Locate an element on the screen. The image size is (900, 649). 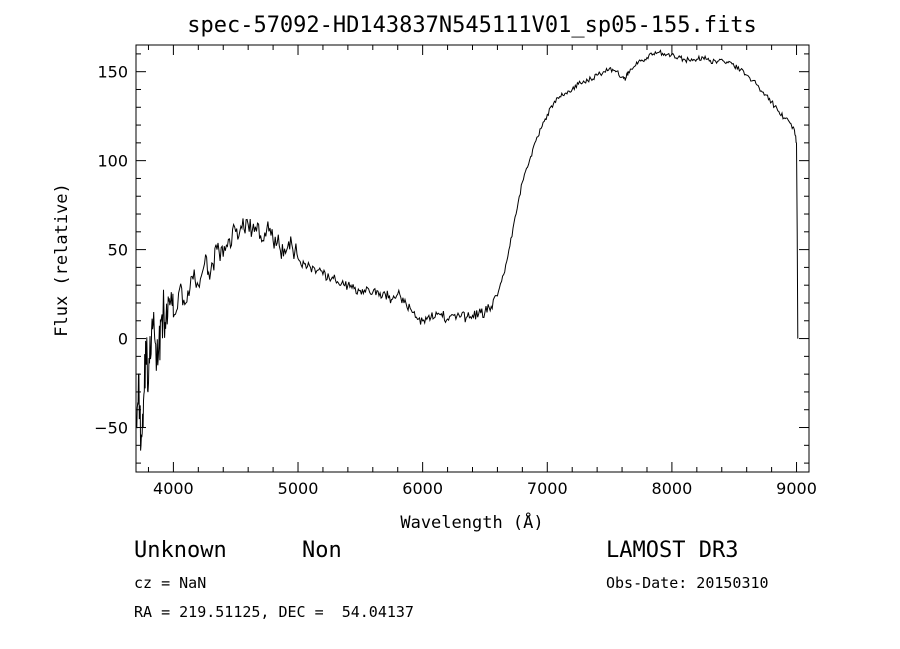
sky-coordinates: RA = 219.51125, DEC = 54.04137 is located at coordinates (274, 612).